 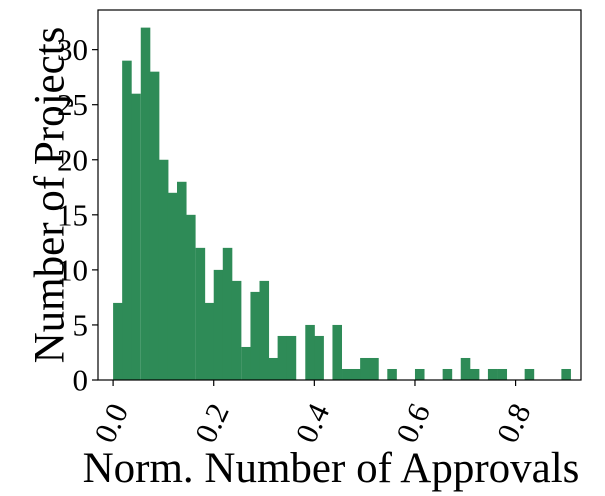 What do you see at coordinates (81, 380) in the screenshot?
I see `y-tick-label: 0` at bounding box center [81, 380].